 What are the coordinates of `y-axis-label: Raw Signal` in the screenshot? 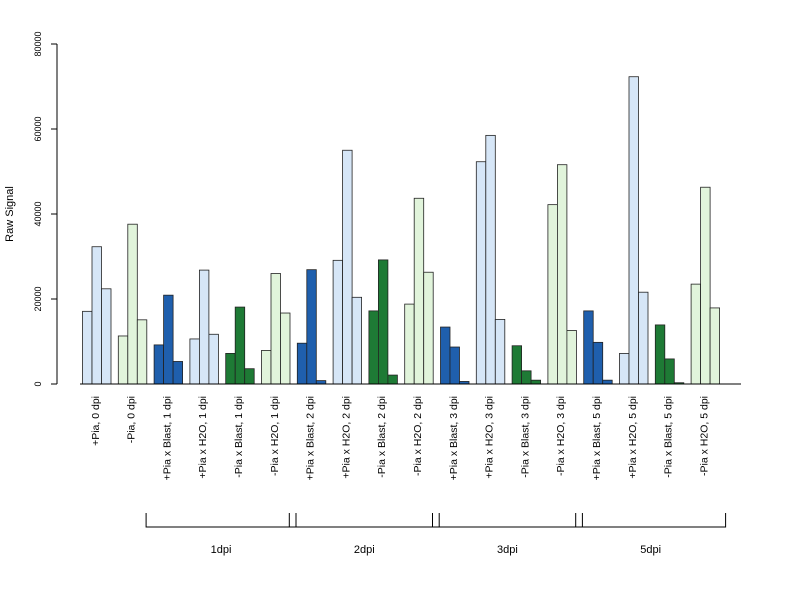 It's located at (10, 214).